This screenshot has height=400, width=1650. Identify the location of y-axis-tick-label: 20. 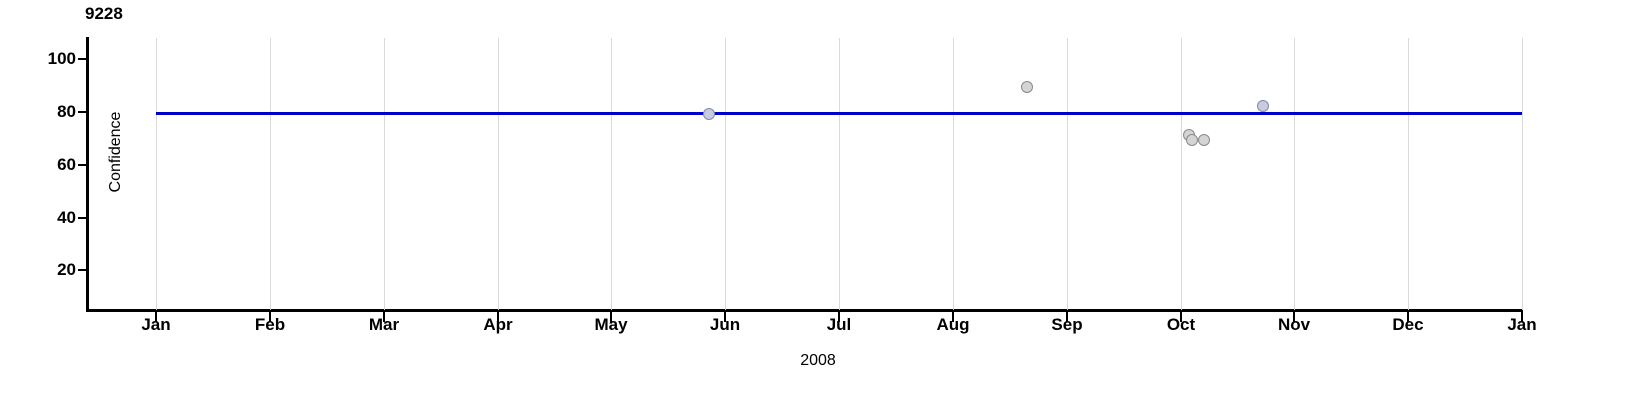
(66, 270).